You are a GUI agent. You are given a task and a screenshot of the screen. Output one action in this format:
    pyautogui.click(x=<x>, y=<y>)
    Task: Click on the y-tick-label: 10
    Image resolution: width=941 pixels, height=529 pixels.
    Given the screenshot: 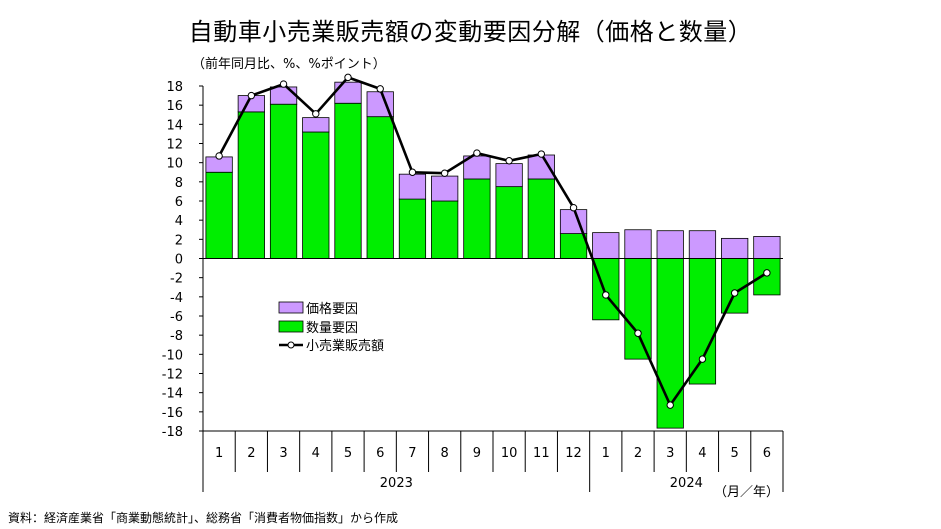 What is the action you would take?
    pyautogui.click(x=174, y=164)
    